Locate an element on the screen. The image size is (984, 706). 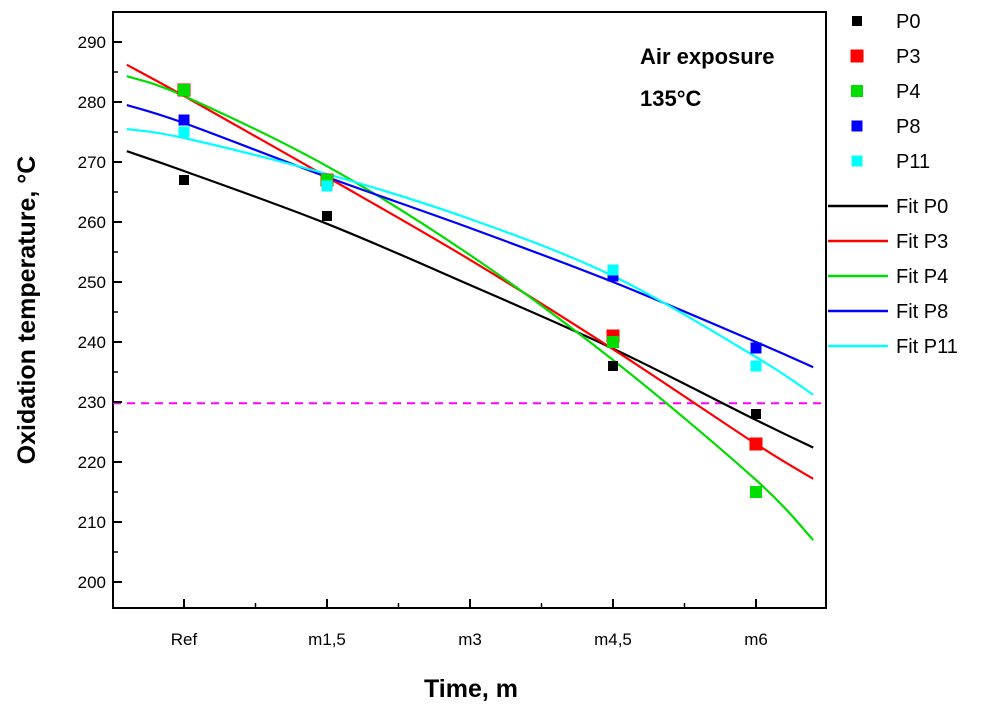
legend-label-fit-p4: Fit P4 is located at coordinates (922, 277).